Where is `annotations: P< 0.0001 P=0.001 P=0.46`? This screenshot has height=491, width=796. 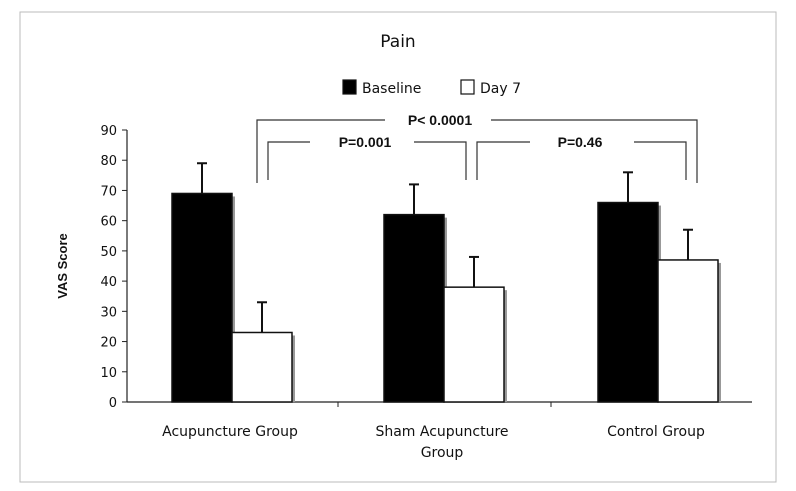 annotations: P< 0.0001 P=0.001 P=0.46 is located at coordinates (477, 147).